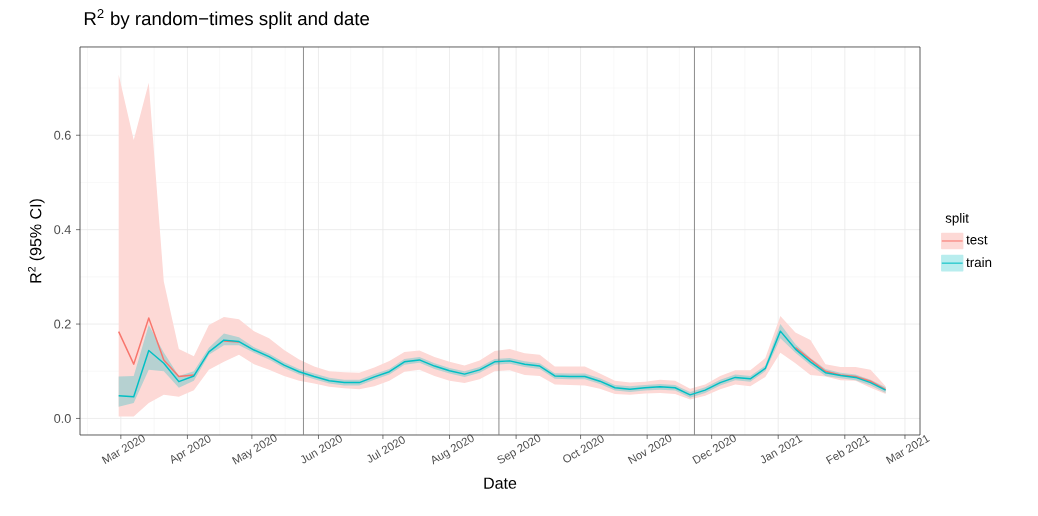 The image size is (1038, 516). I want to click on x-tick-label: Apr 2020, so click(191, 449).